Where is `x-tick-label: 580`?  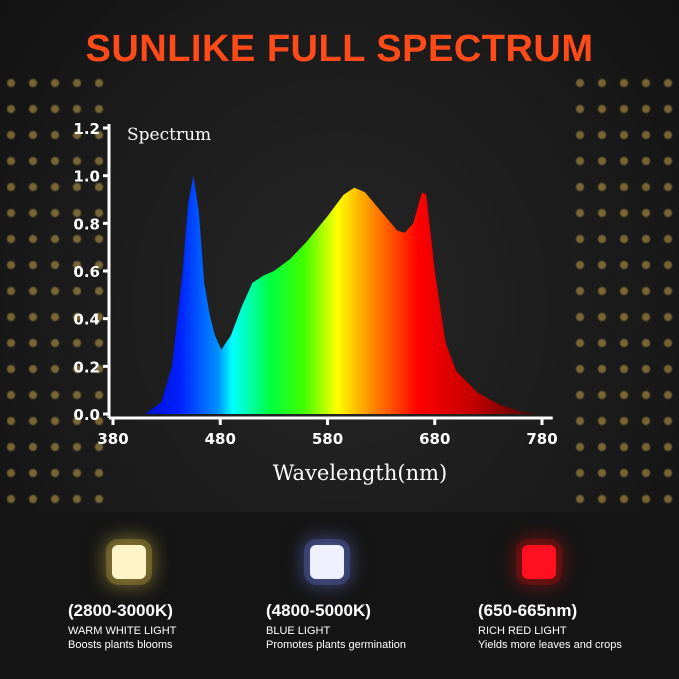 x-tick-label: 580 is located at coordinates (327, 439).